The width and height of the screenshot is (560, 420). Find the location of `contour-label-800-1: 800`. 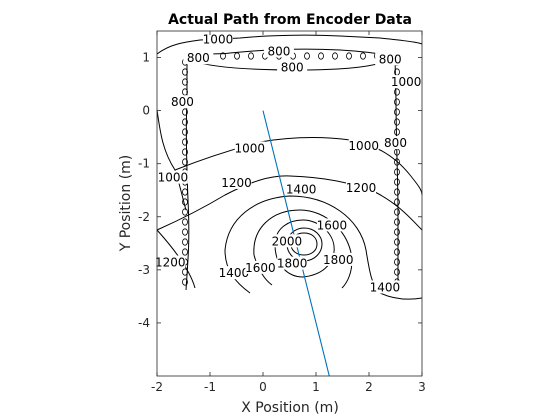

contour-label-800-1: 800 is located at coordinates (198, 58).